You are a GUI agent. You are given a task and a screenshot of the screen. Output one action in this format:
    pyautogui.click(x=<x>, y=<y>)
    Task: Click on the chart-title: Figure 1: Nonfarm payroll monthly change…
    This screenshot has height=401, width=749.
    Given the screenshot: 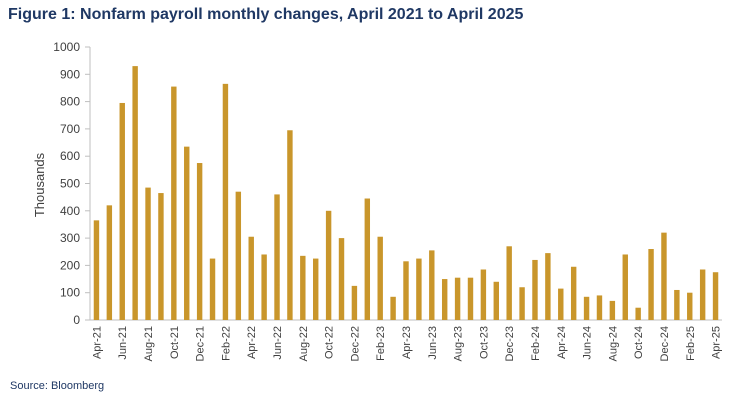 What is the action you would take?
    pyautogui.click(x=266, y=14)
    